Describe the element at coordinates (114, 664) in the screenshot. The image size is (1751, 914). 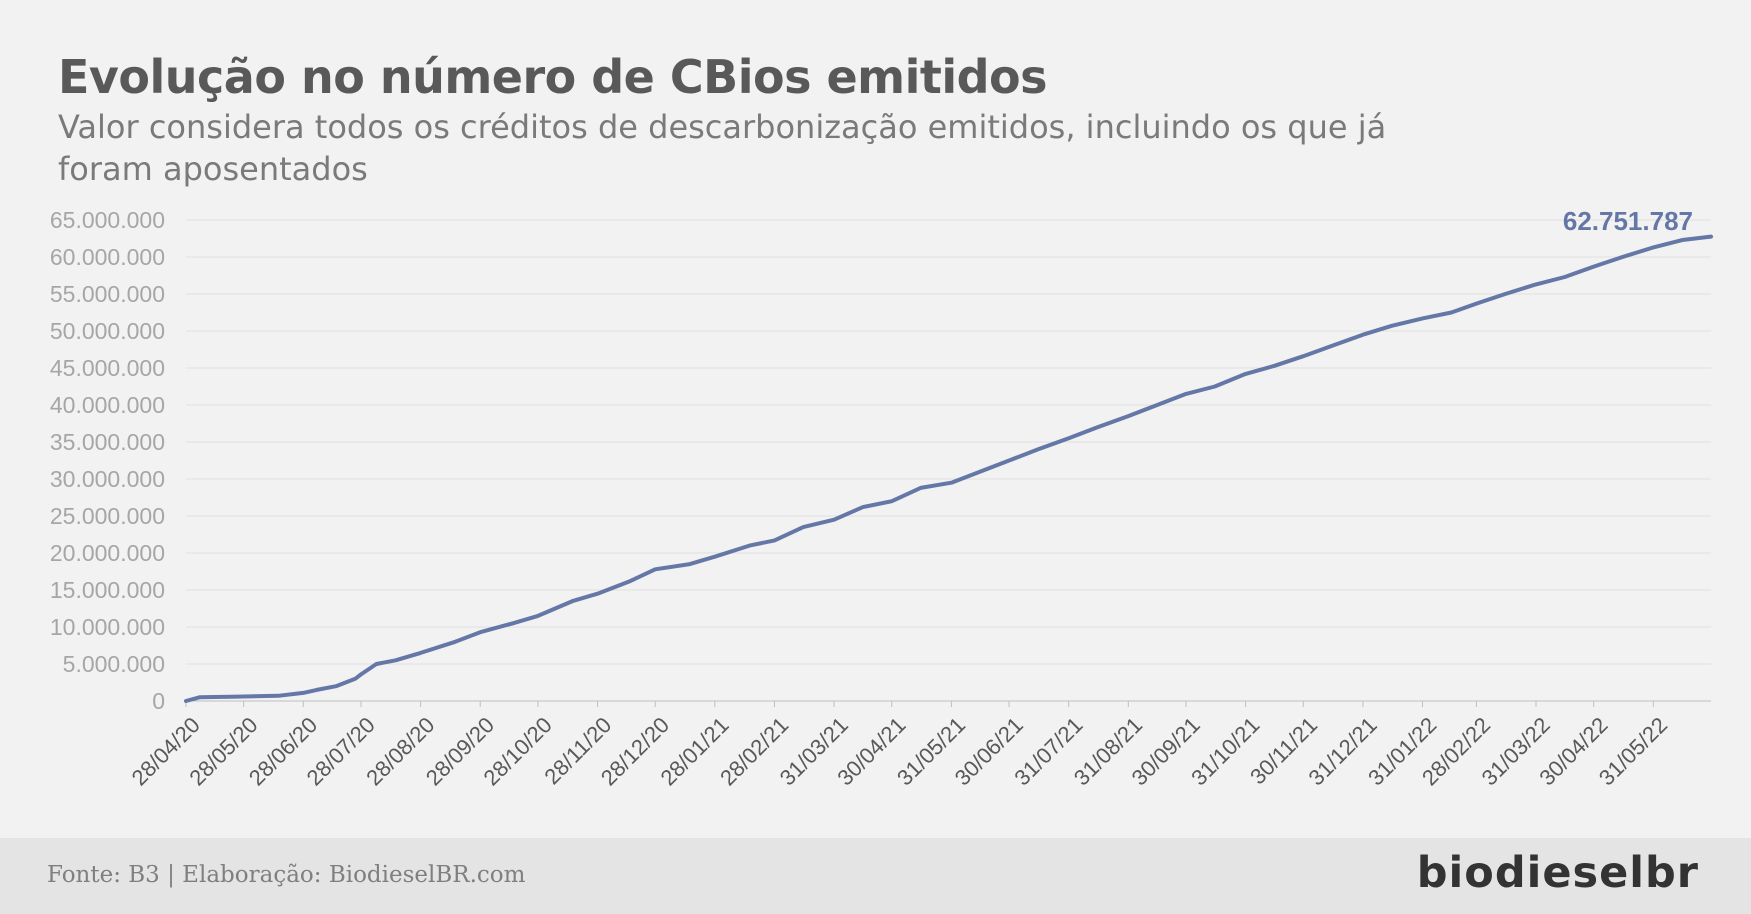
I see `y-tick-label: 5.000.000` at that location.